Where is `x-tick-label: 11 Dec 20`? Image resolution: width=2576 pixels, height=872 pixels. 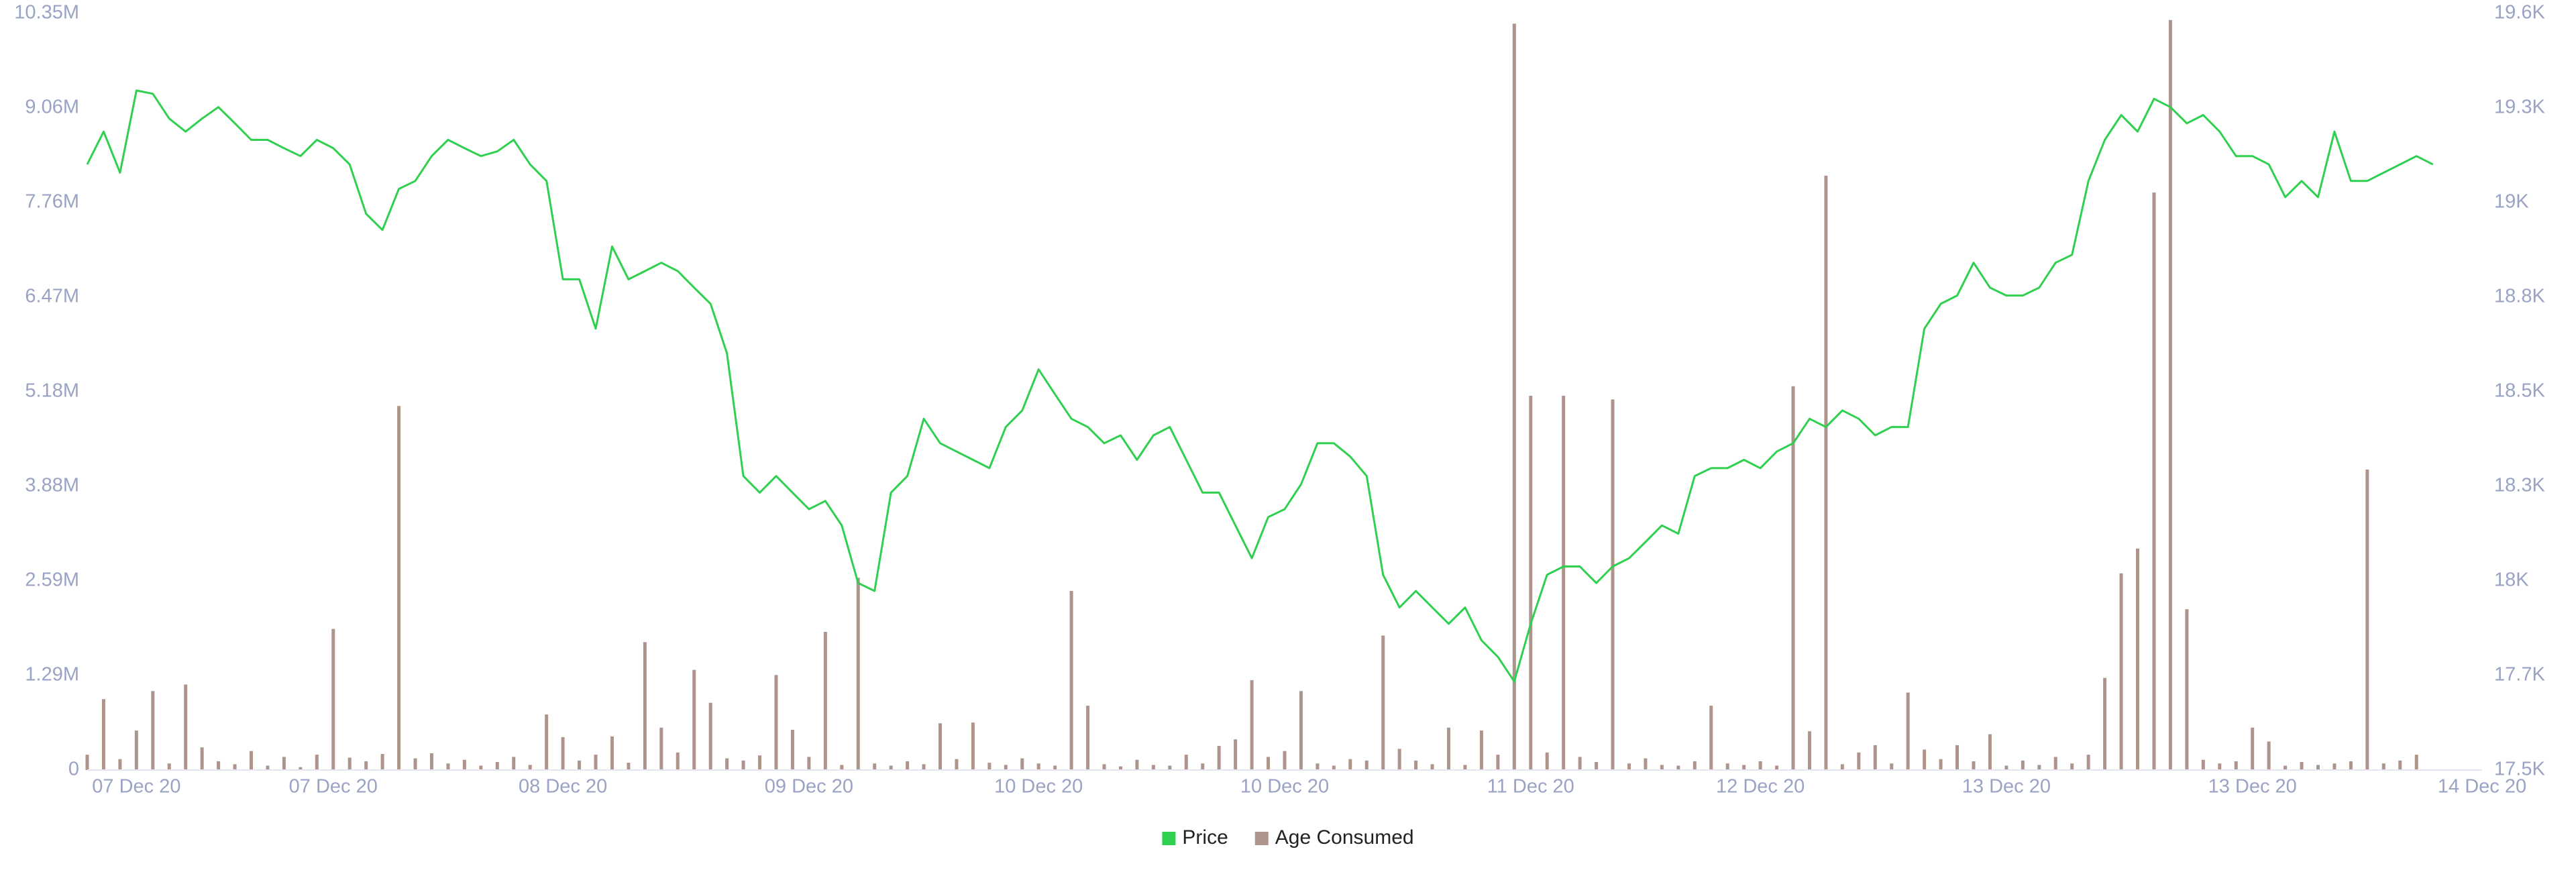
x-tick-label: 11 Dec 20 is located at coordinates (1530, 787).